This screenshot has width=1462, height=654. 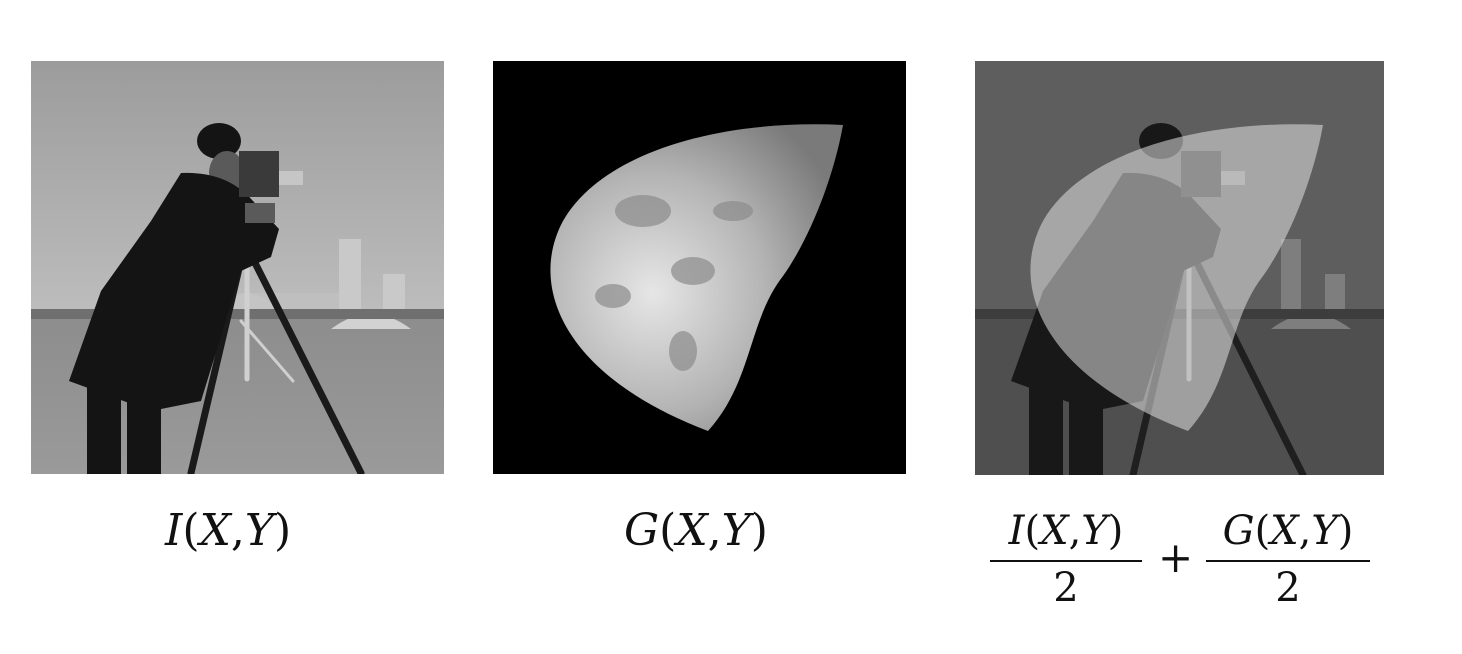 I want to click on fraction-i-over-2: I(X,Y) 2, so click(x=1066, y=559).